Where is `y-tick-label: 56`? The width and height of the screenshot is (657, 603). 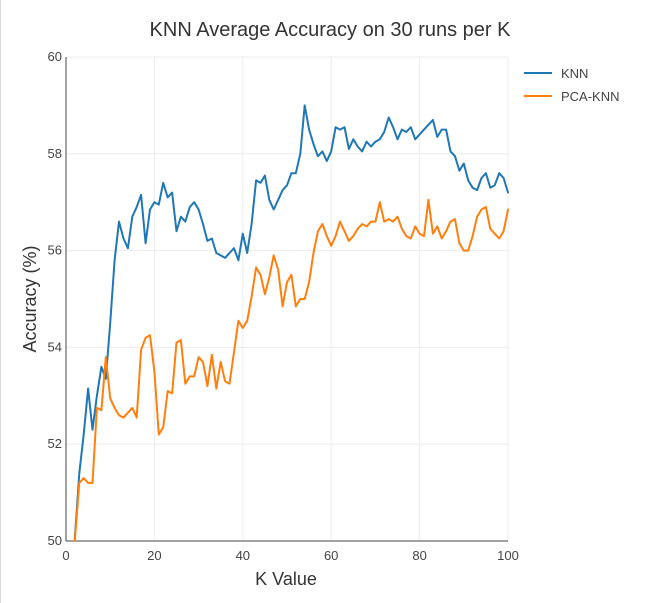 y-tick-label: 56 is located at coordinates (55, 250).